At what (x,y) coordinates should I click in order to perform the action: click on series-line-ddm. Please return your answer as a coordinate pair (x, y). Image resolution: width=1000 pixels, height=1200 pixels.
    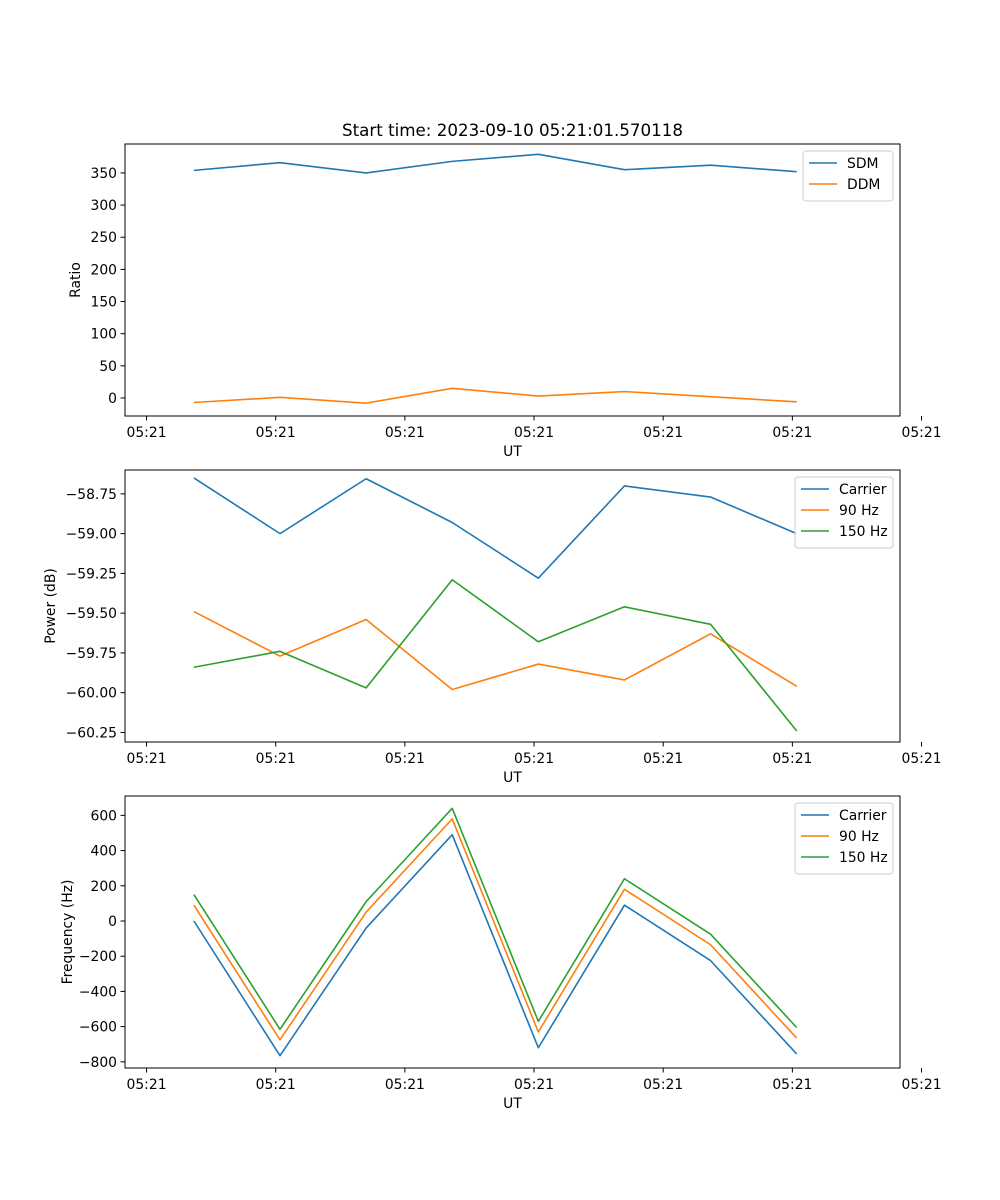
    Looking at the image, I should click on (495, 395).